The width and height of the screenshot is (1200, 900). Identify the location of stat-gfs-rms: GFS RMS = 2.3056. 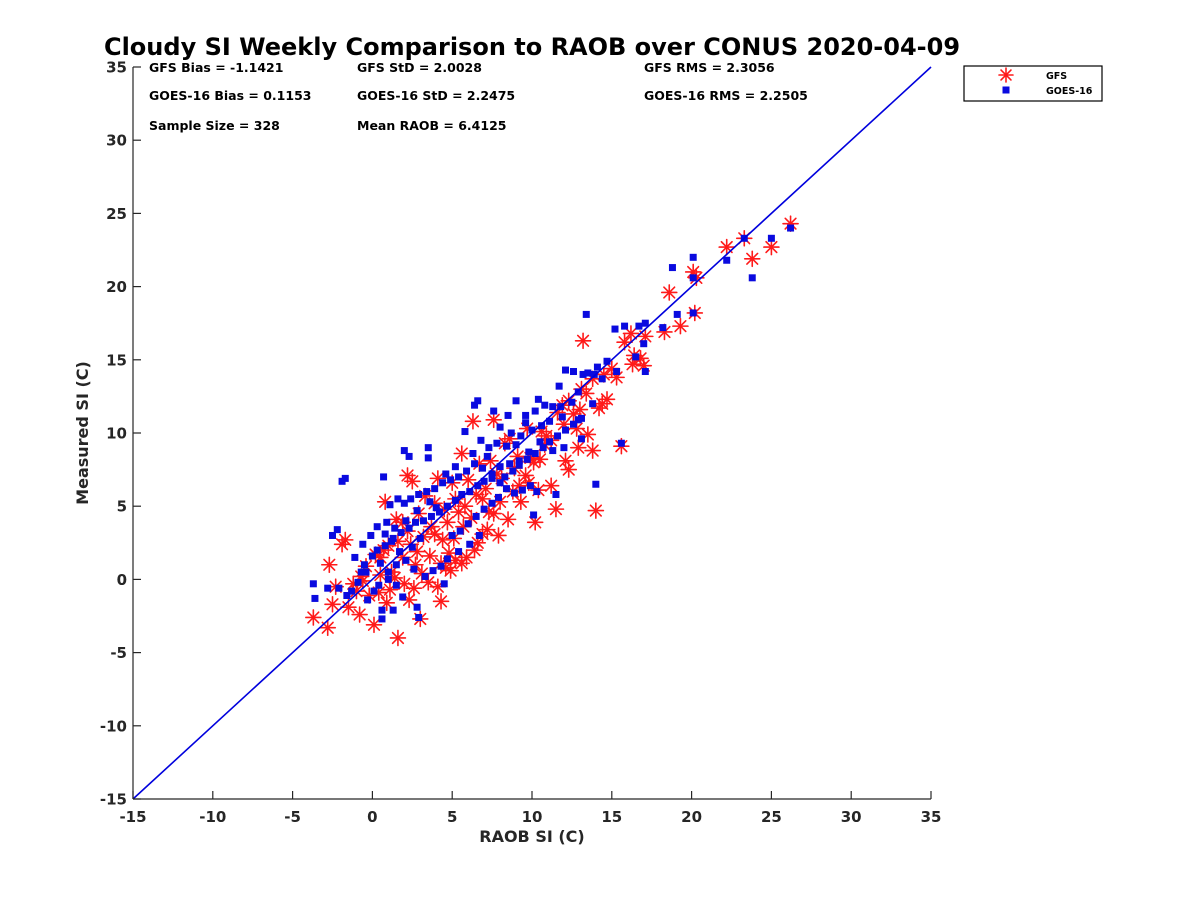
(709, 67).